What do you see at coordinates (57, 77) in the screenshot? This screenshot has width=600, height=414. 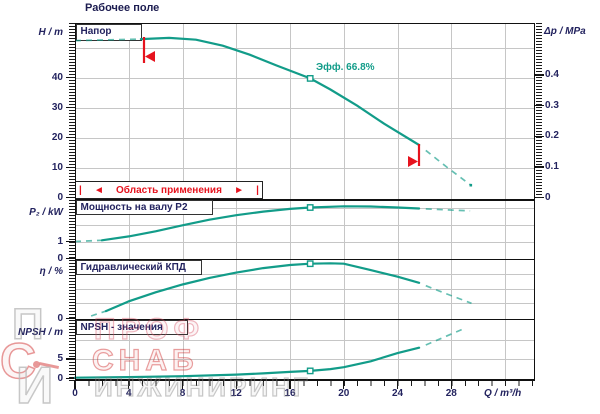 I see `tick-label: 40` at bounding box center [57, 77].